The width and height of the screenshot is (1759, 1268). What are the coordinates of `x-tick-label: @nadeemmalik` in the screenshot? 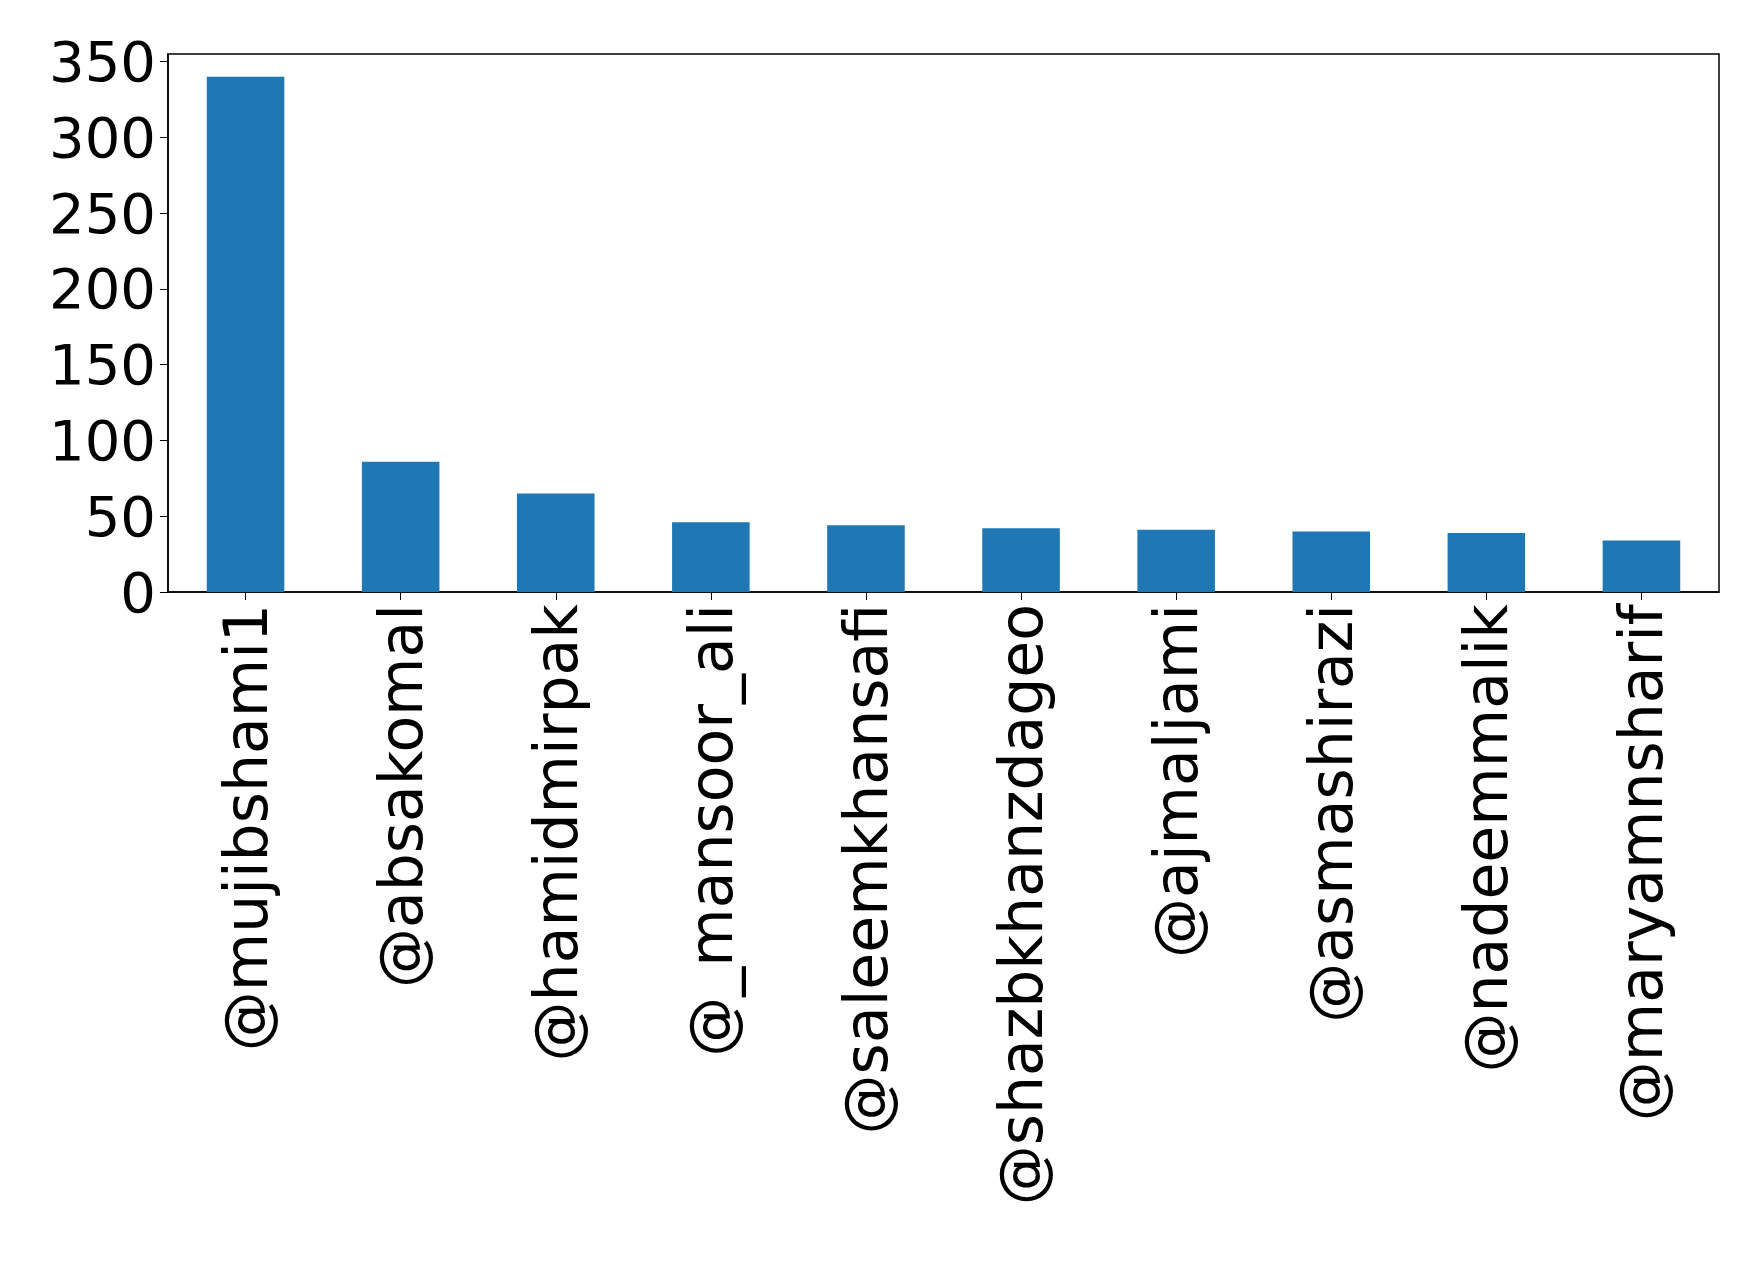 It's located at (1486, 838).